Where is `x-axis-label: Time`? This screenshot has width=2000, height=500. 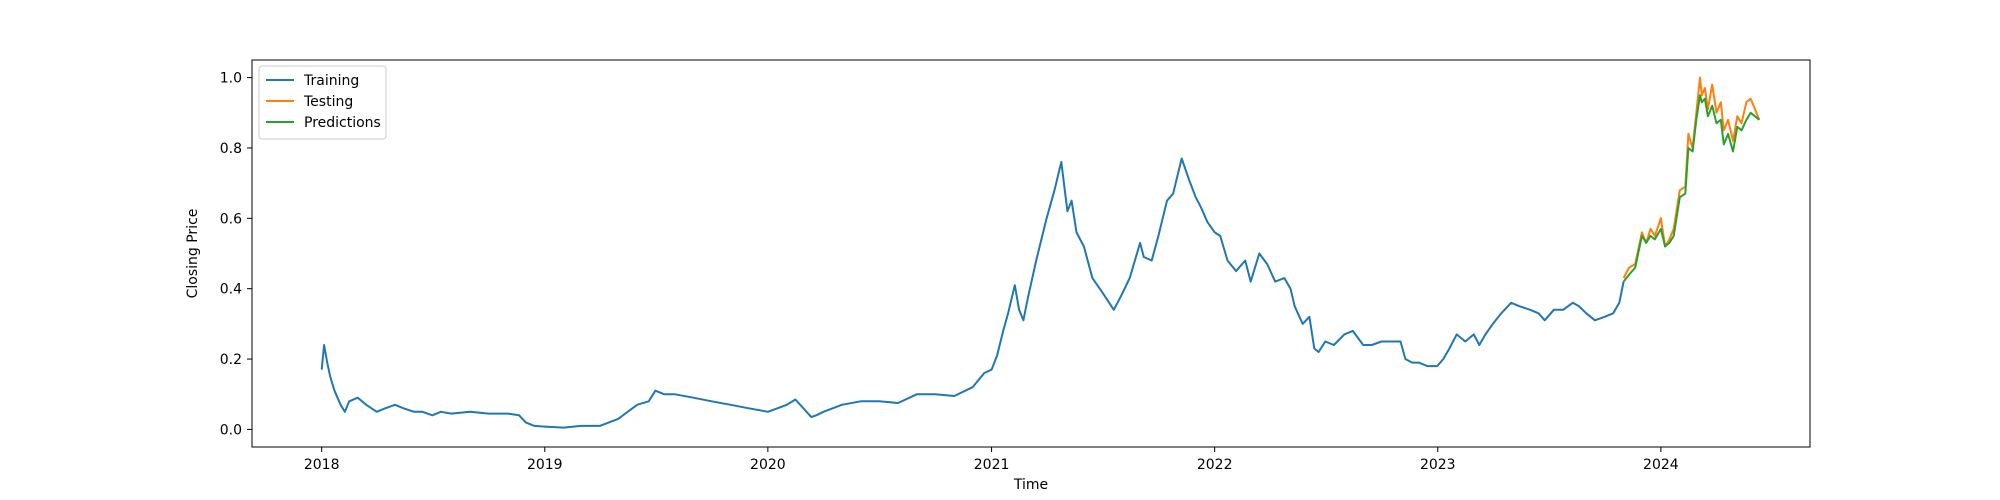
x-axis-label: Time is located at coordinates (1030, 485).